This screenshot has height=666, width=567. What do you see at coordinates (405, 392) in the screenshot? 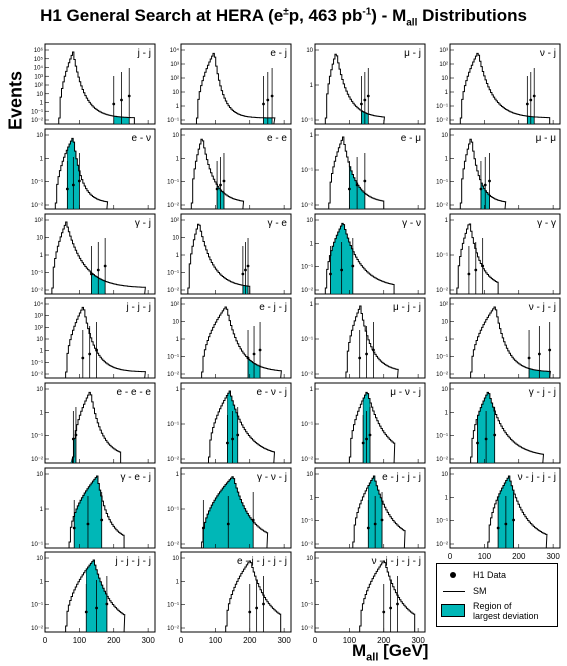
I see `panel-label: μ - ν - j` at bounding box center [405, 392].